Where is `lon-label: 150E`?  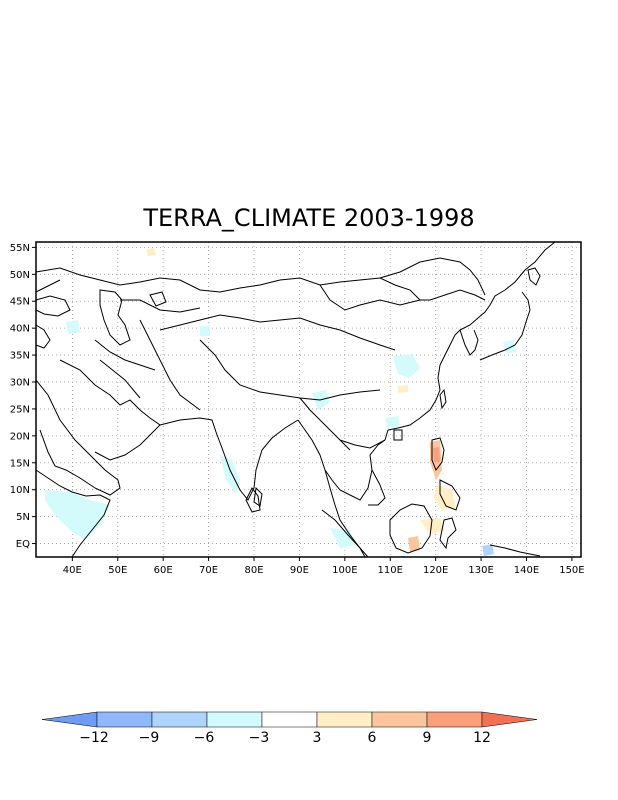 lon-label: 150E is located at coordinates (571, 570).